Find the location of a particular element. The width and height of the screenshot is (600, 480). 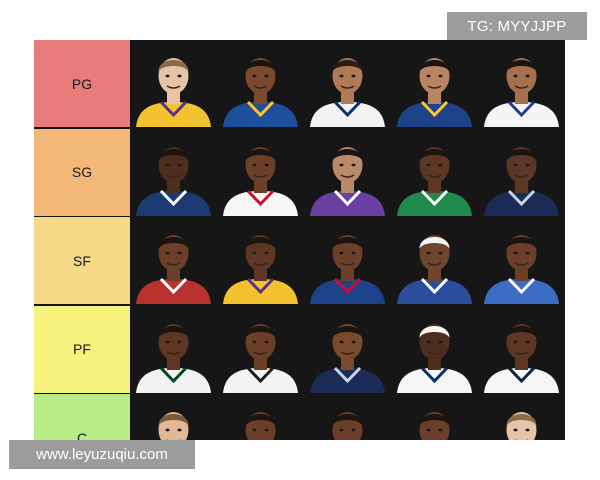

watermark-telegram: TG: MYYJJPP is located at coordinates (517, 26).